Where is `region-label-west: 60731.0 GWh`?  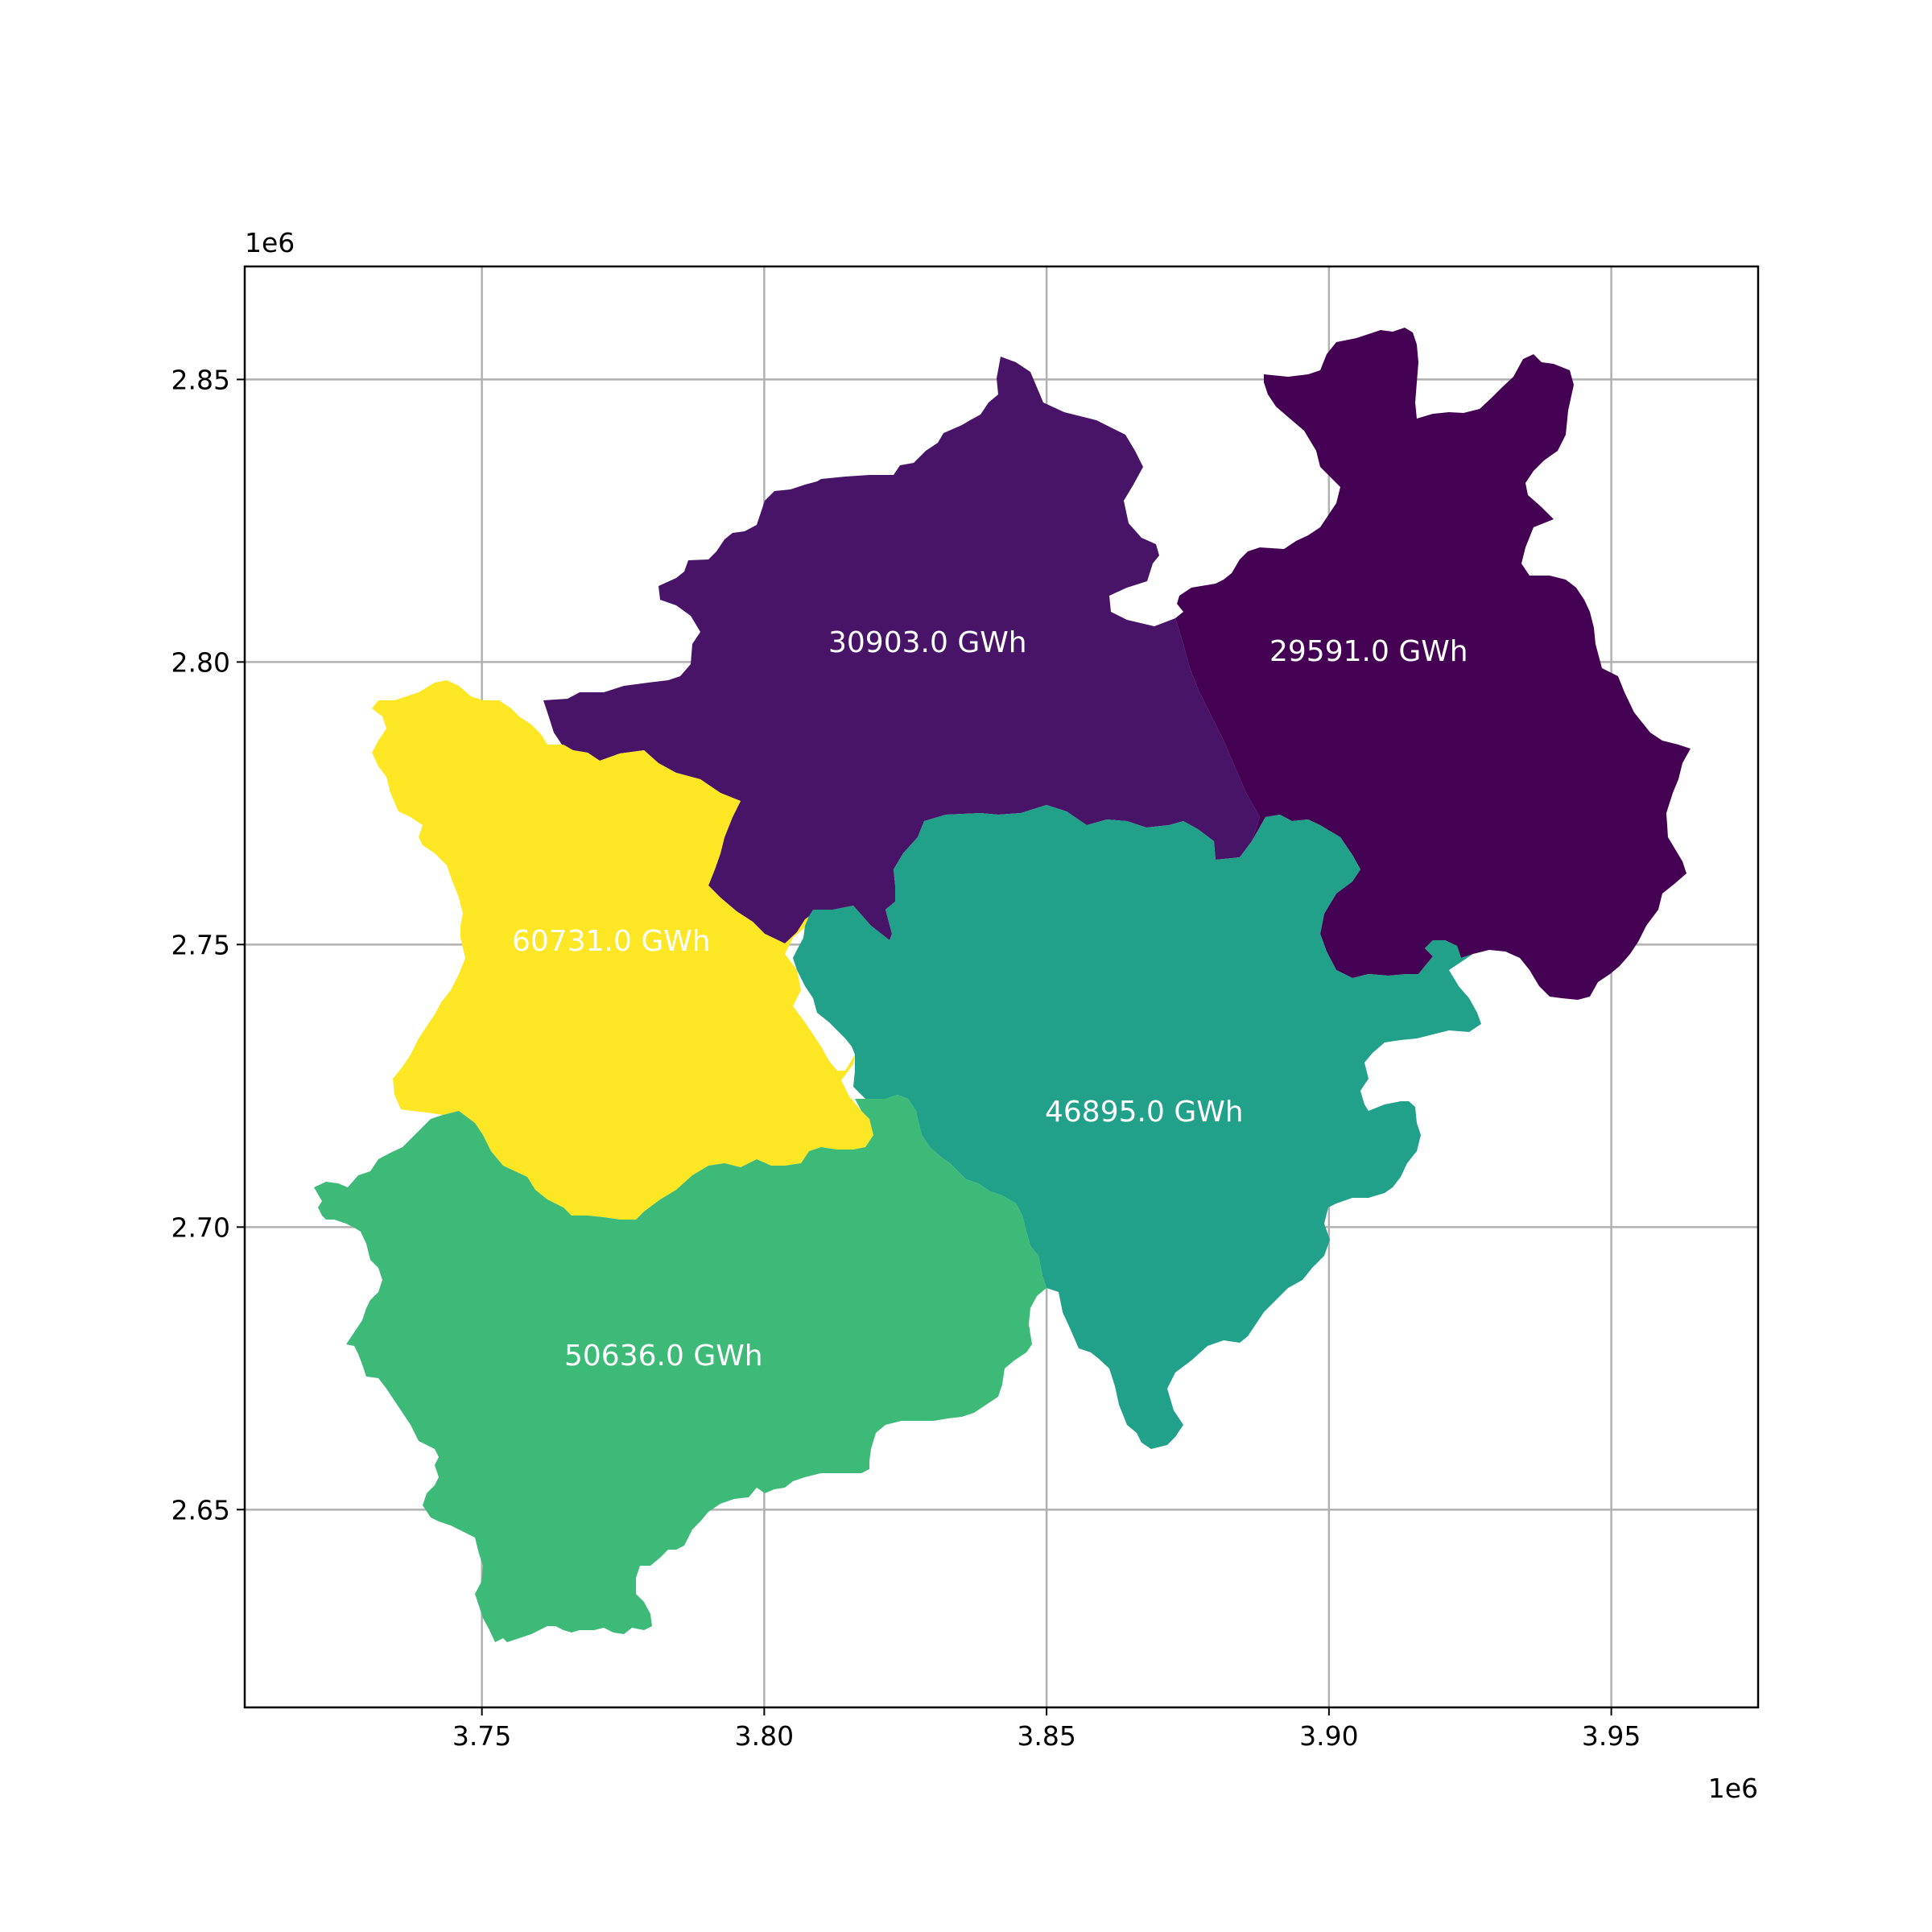
region-label-west: 60731.0 GWh is located at coordinates (611, 941).